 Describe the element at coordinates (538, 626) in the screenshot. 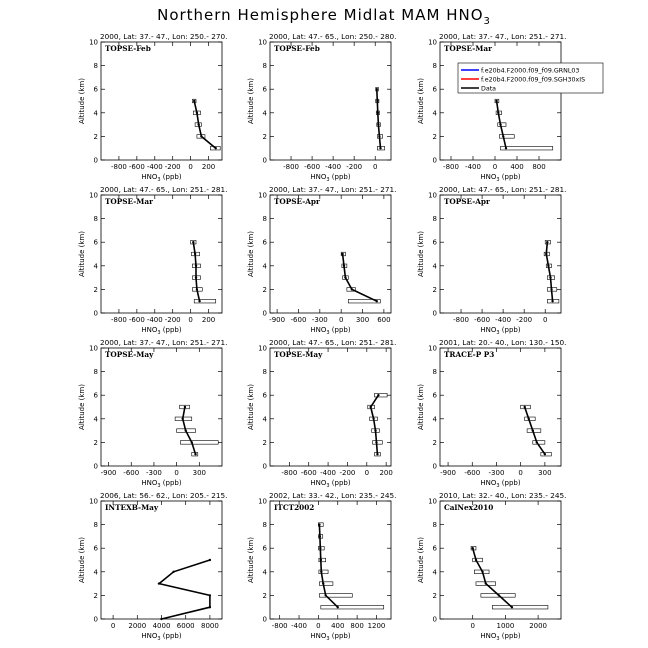

I see `x-tick-label: 2000` at that location.